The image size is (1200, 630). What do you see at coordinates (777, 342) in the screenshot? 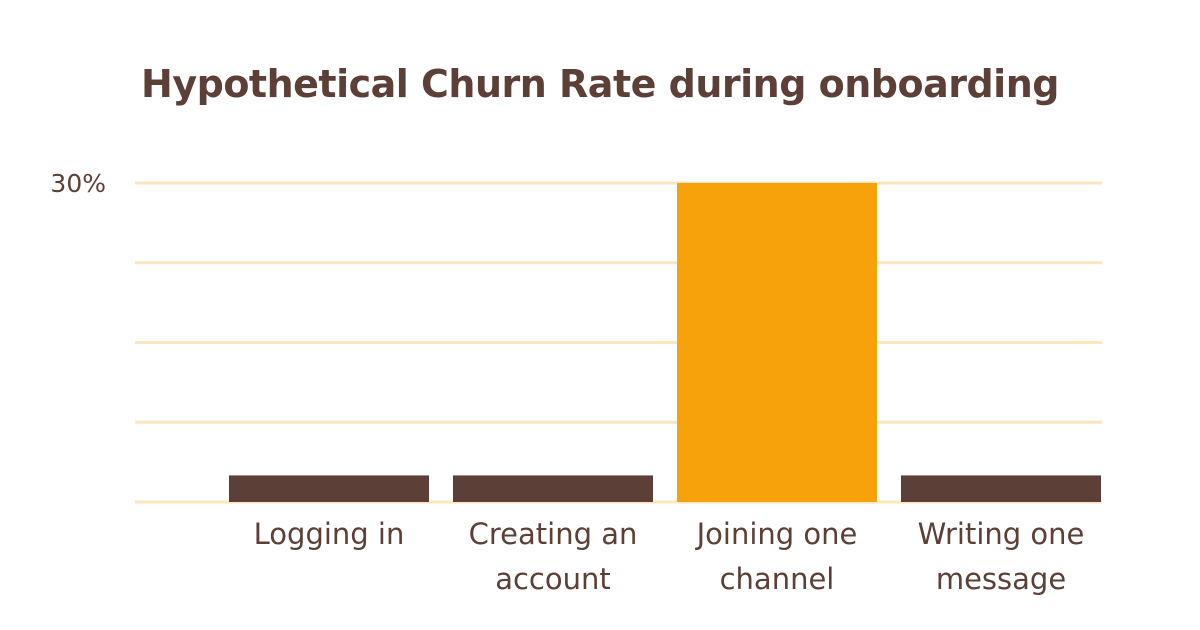
I see `bar-joining-one-channel` at bounding box center [777, 342].